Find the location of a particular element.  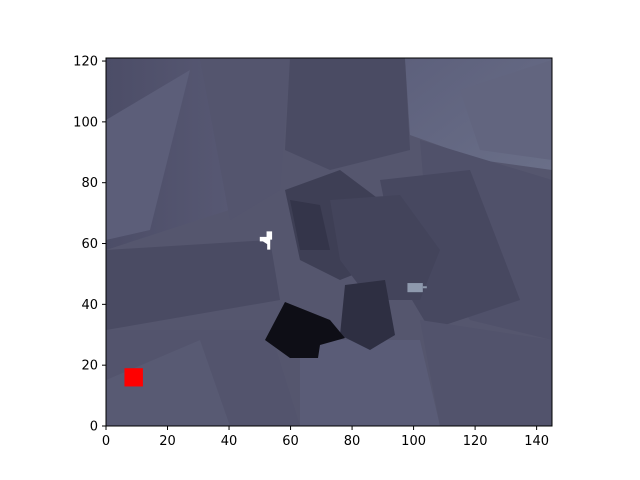

red-marker is located at coordinates (133, 377).